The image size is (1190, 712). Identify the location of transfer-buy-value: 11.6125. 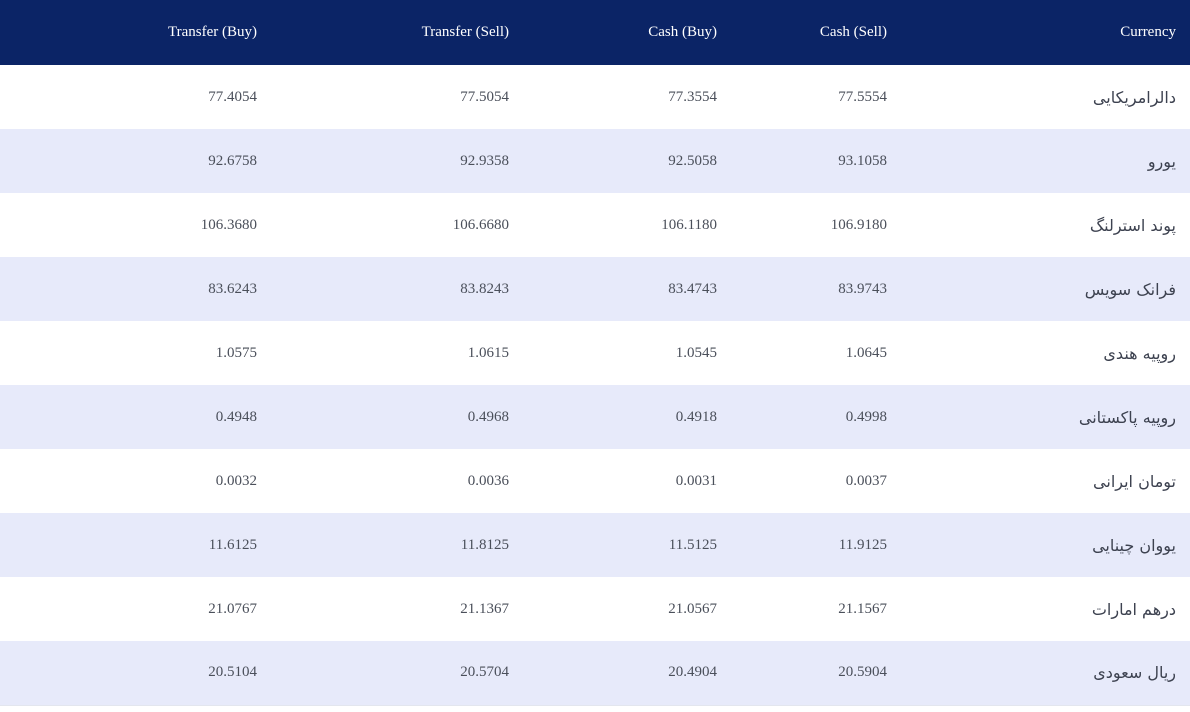
(232, 544).